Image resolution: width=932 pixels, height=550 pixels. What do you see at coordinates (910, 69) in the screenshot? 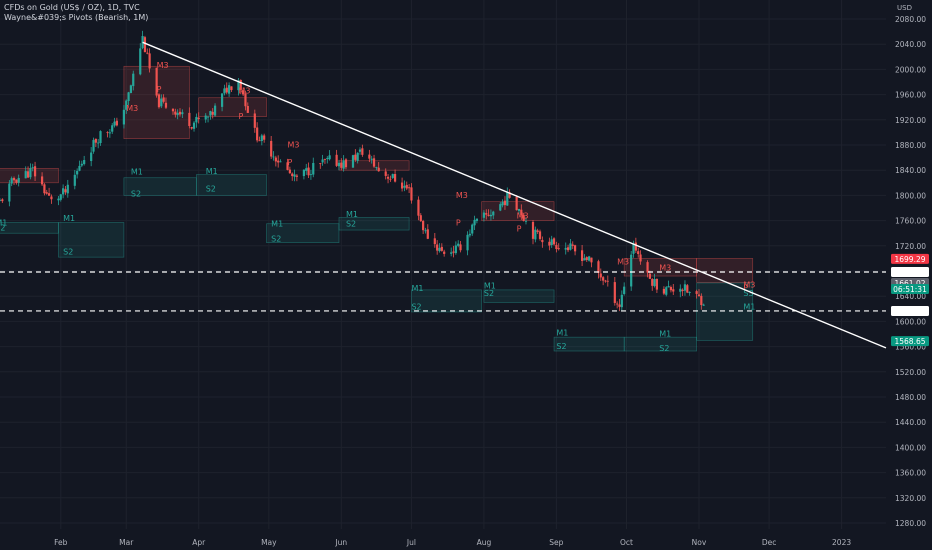
I see `y-tick-label: 2000.00` at bounding box center [910, 69].